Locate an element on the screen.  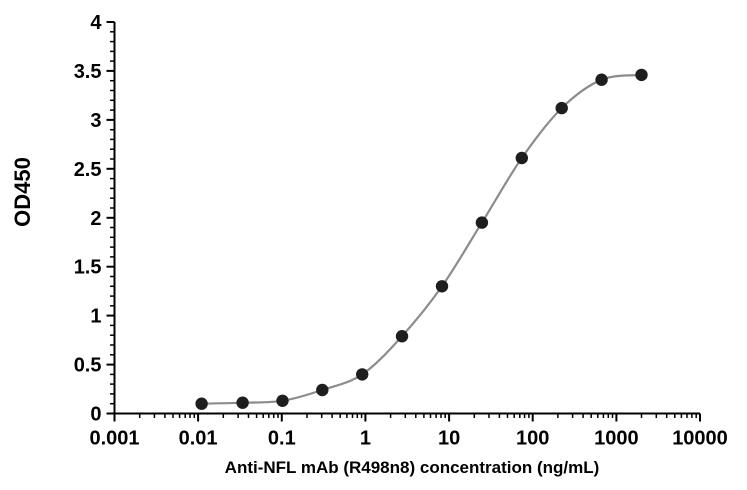
x-tick-label: 10 is located at coordinates (449, 439).